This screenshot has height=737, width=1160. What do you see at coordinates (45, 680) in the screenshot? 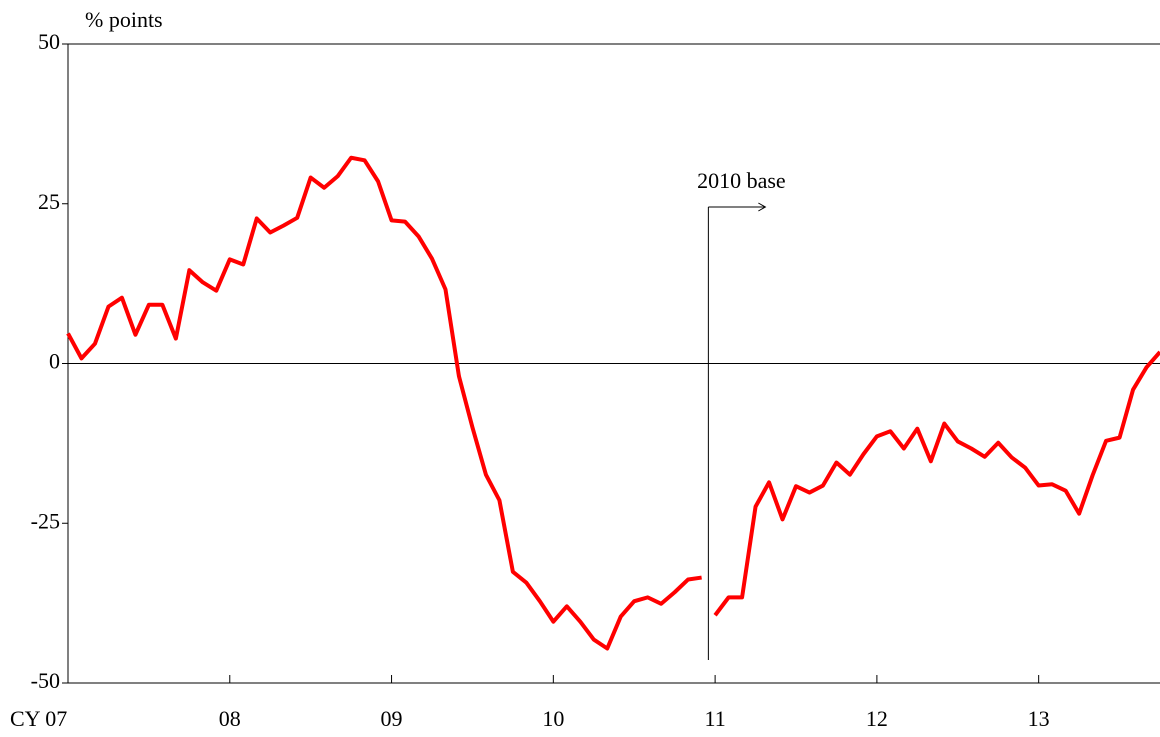
I see `y-tick-label: -50` at bounding box center [45, 680].